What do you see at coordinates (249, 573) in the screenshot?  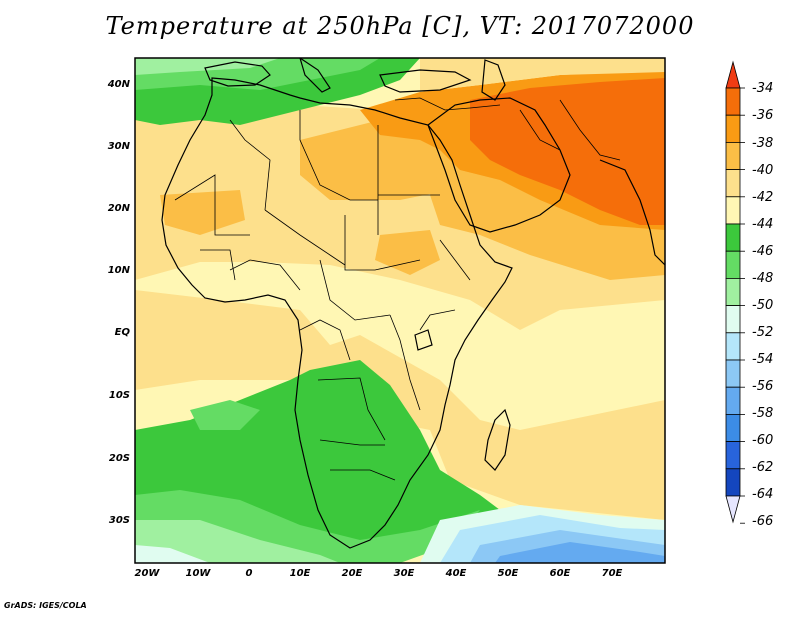 I see `lon-label-0: 0` at bounding box center [249, 573].